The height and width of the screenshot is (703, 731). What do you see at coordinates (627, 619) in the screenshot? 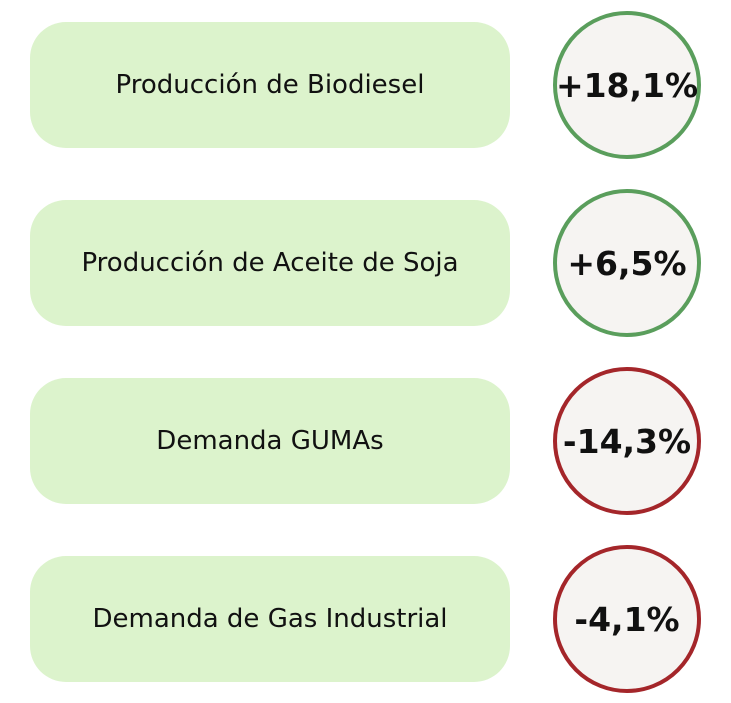
I see `indicator-value: -4,1%` at bounding box center [627, 619].